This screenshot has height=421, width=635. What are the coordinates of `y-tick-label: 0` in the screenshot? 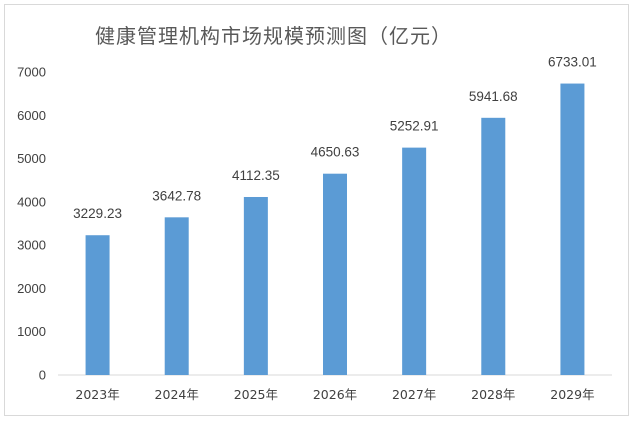 It's located at (42, 375).